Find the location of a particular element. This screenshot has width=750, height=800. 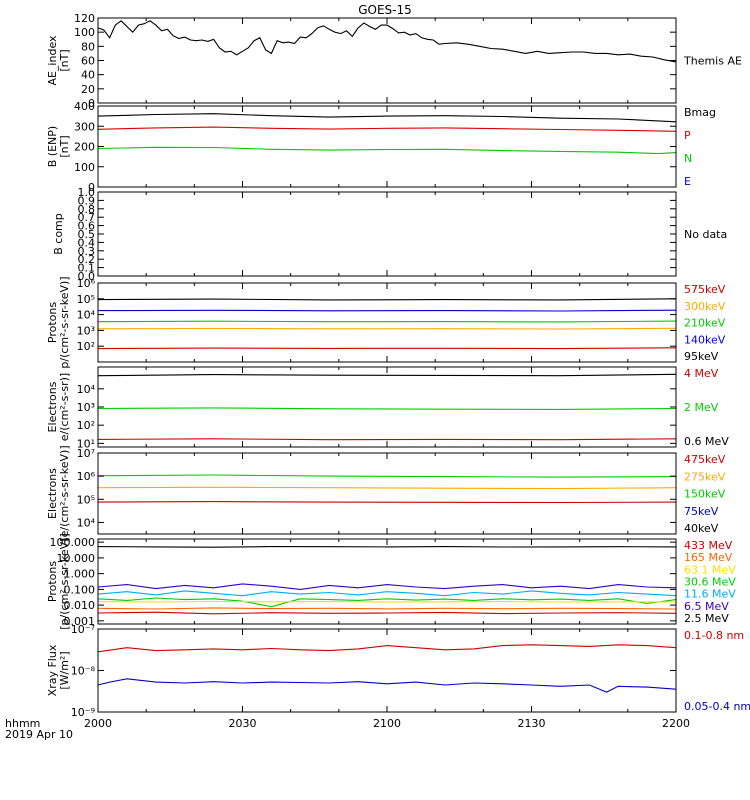

legend-label: P is located at coordinates (687, 135).